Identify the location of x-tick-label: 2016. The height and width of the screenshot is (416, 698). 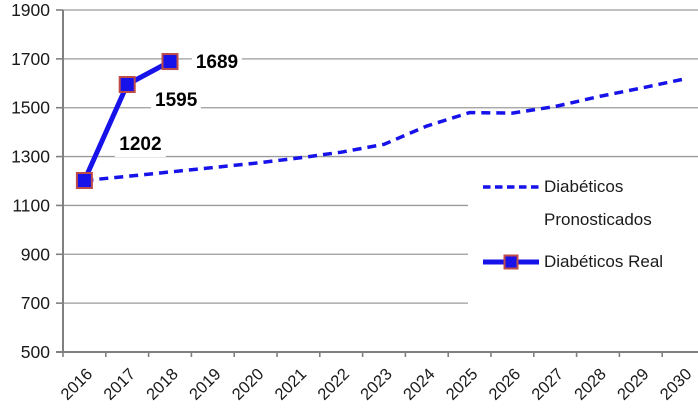
(77, 384).